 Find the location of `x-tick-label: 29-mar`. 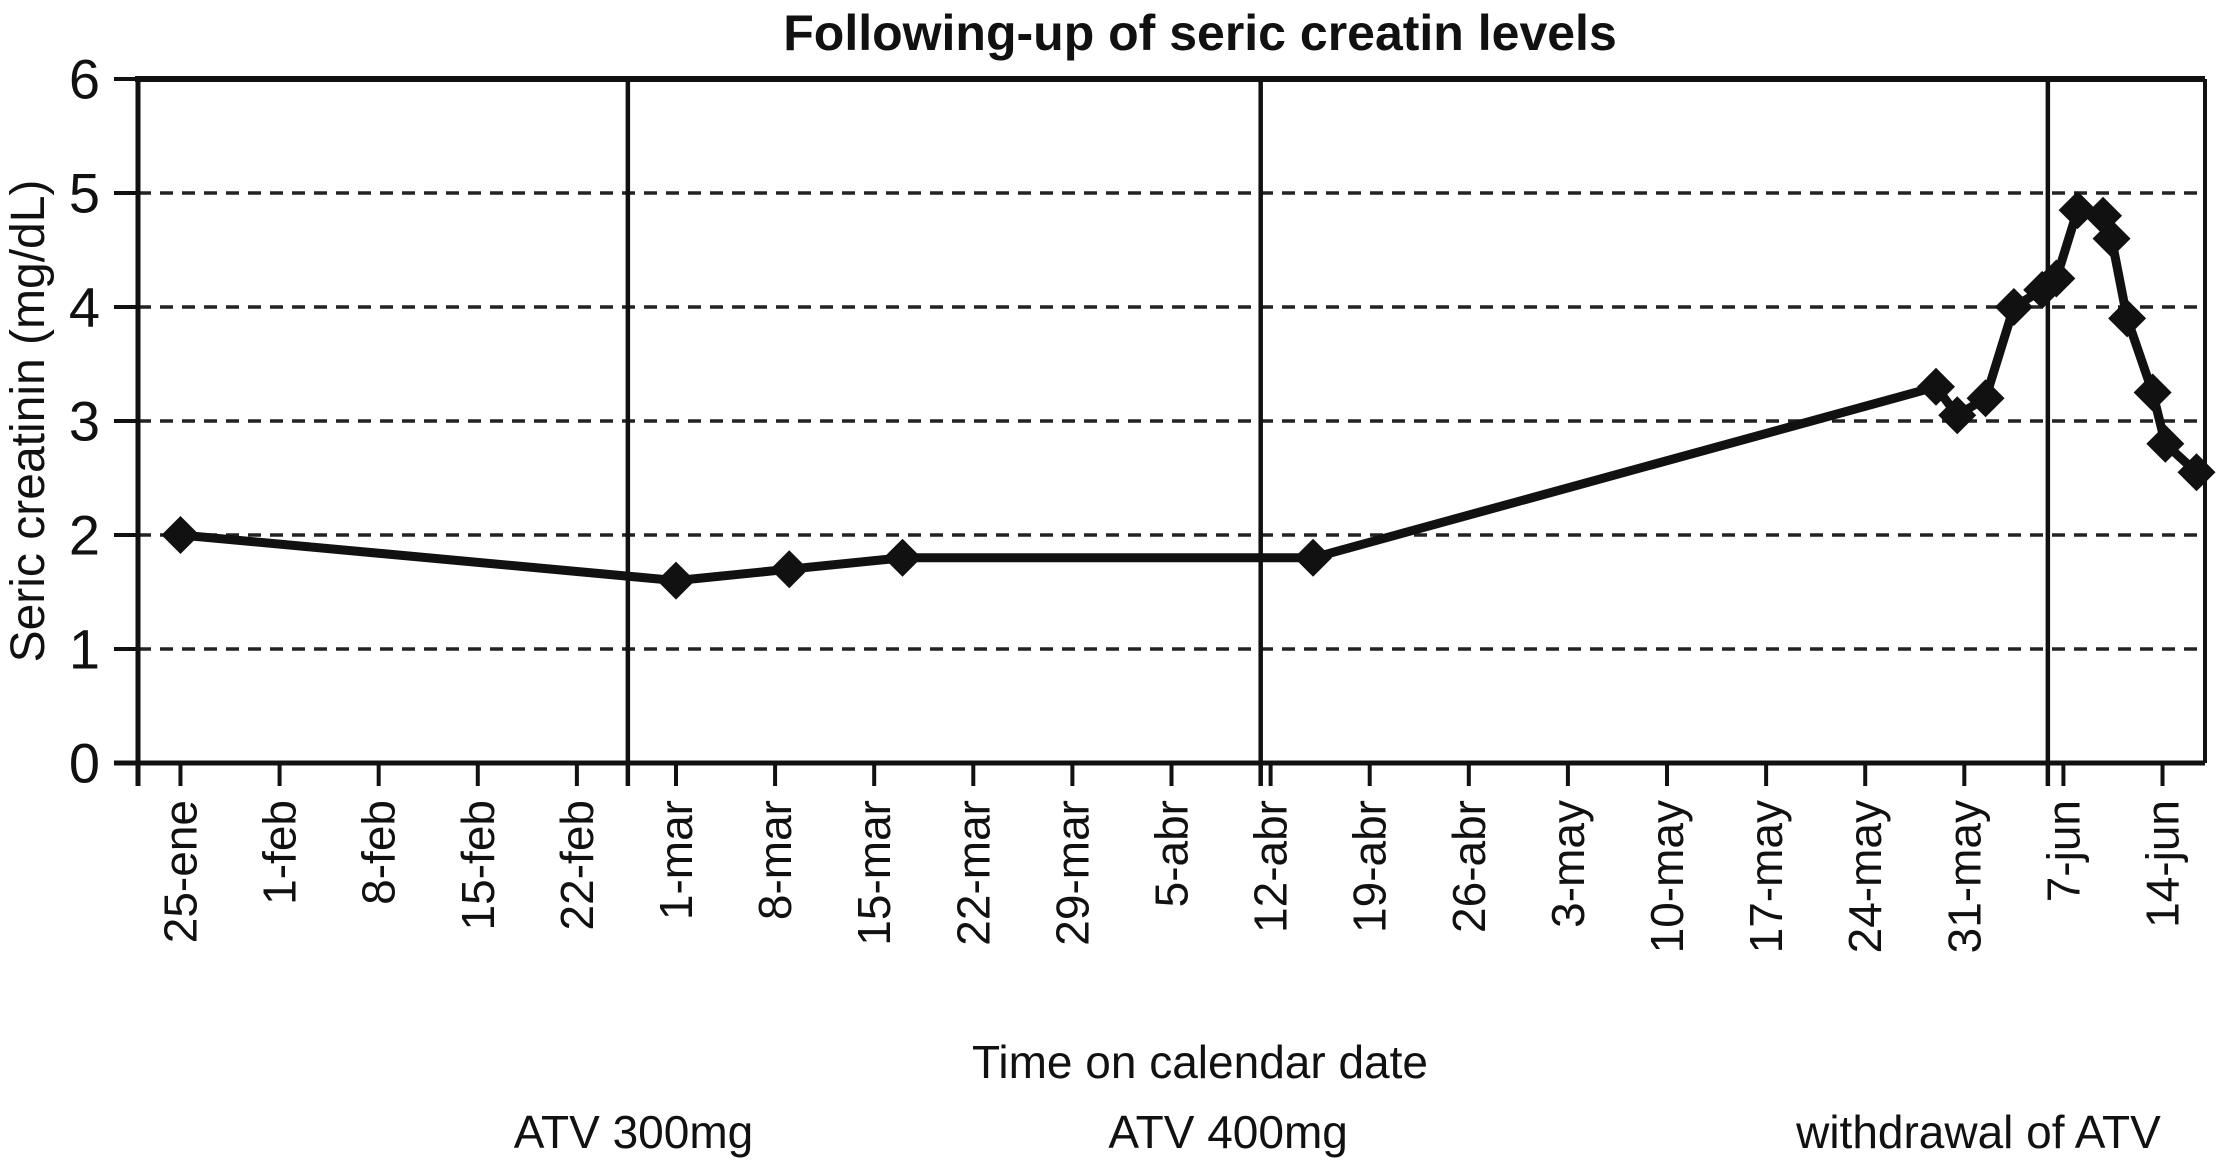

x-tick-label: 29-mar is located at coordinates (1072, 873).